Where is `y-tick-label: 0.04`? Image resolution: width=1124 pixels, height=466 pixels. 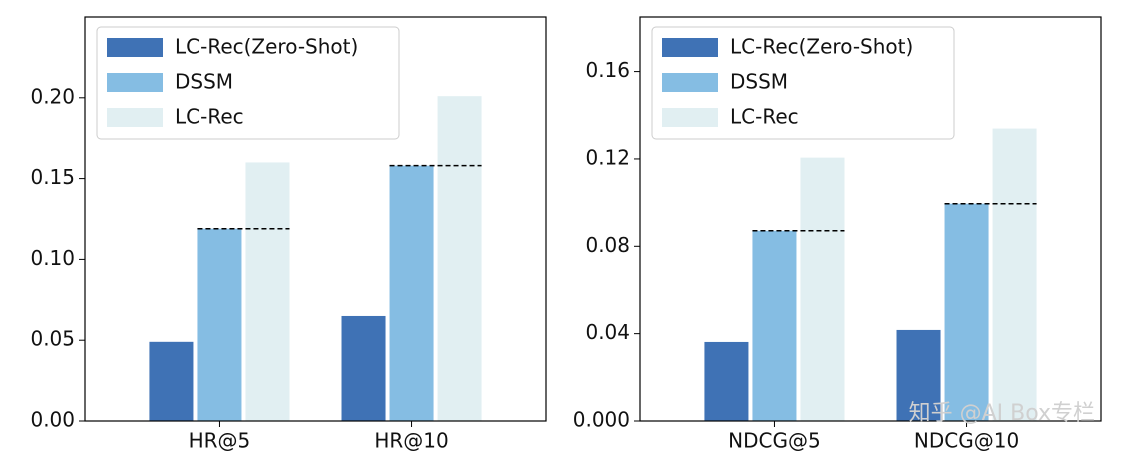 y-tick-label: 0.04 is located at coordinates (607, 332).